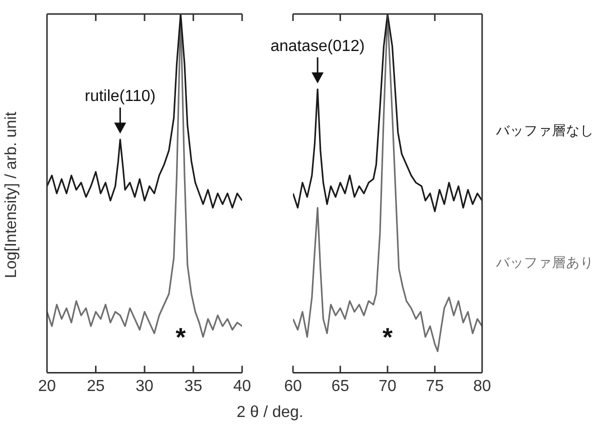 Image resolution: width=592 pixels, height=431 pixels. What do you see at coordinates (544, 131) in the screenshot?
I see `text: バッファ層なし` at bounding box center [544, 131].